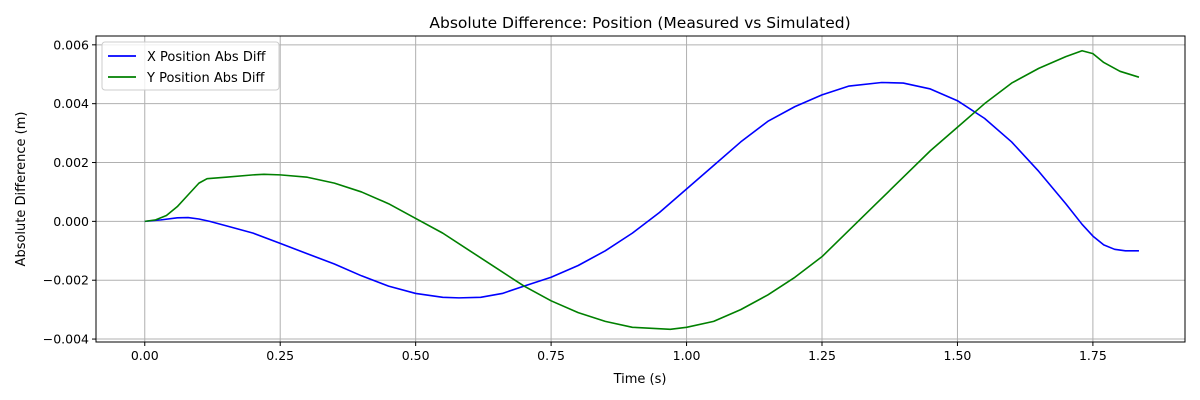 The image size is (1200, 400). Describe the element at coordinates (71, 103) in the screenshot. I see `y-tick-label: 0.004` at that location.